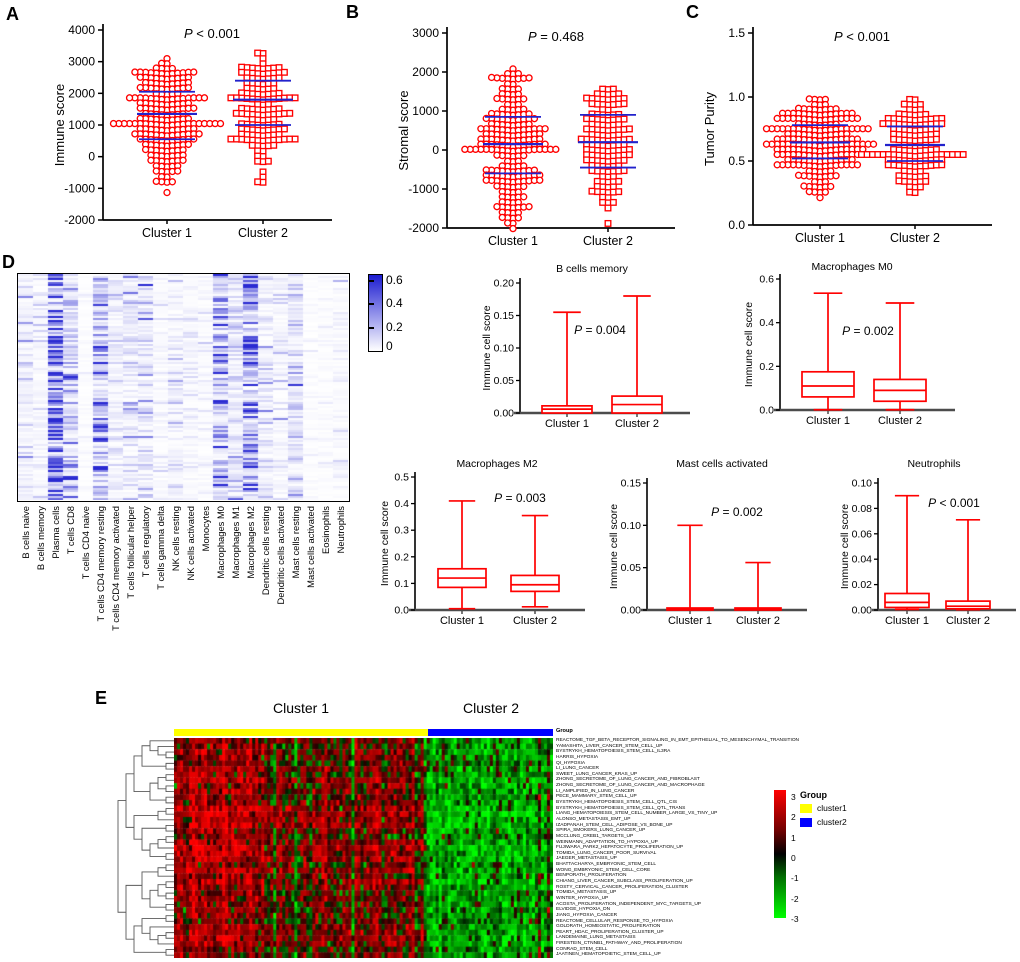 Image resolution: width=1020 pixels, height=962 pixels. I want to click on heatmap-column-label: Macrophages M2, so click(250, 542).